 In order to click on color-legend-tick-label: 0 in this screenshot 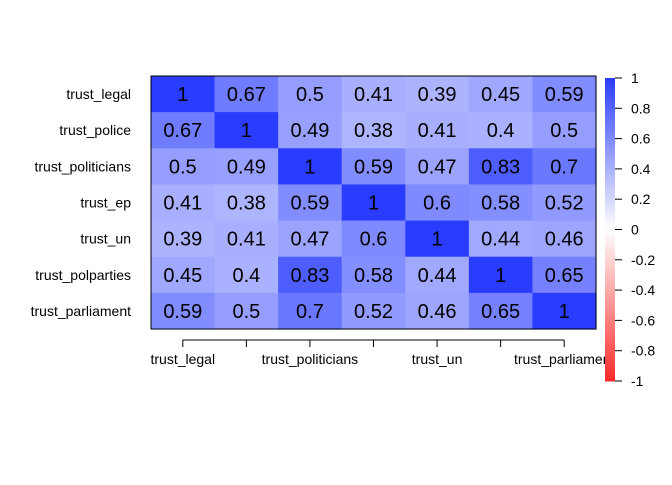, I will do `click(635, 230)`.